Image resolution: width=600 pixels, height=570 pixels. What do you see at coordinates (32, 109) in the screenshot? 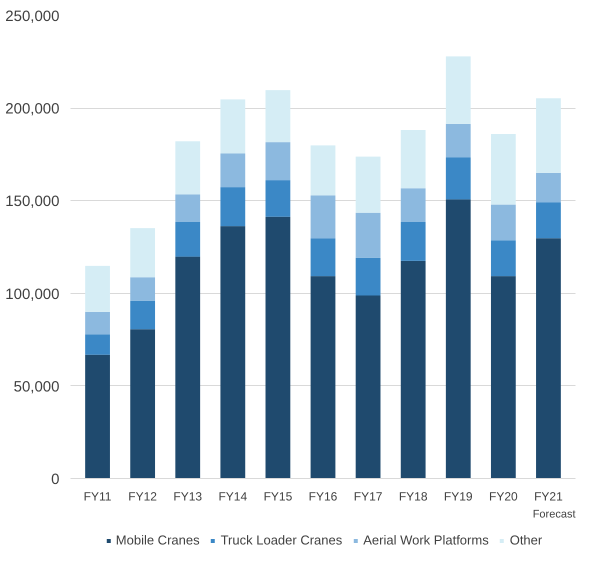
I see `y-tick-label: 200,000` at bounding box center [32, 109].